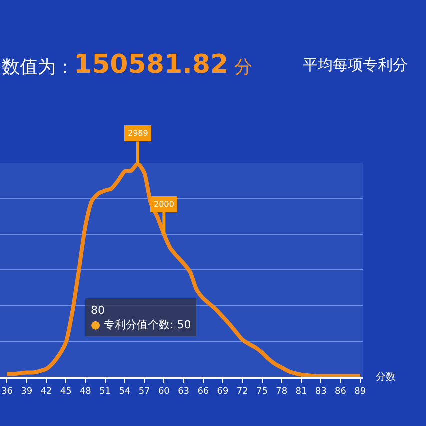 Image resolution: width=426 pixels, height=426 pixels. What do you see at coordinates (86, 391) in the screenshot?
I see `x-tick-label: 48` at bounding box center [86, 391].